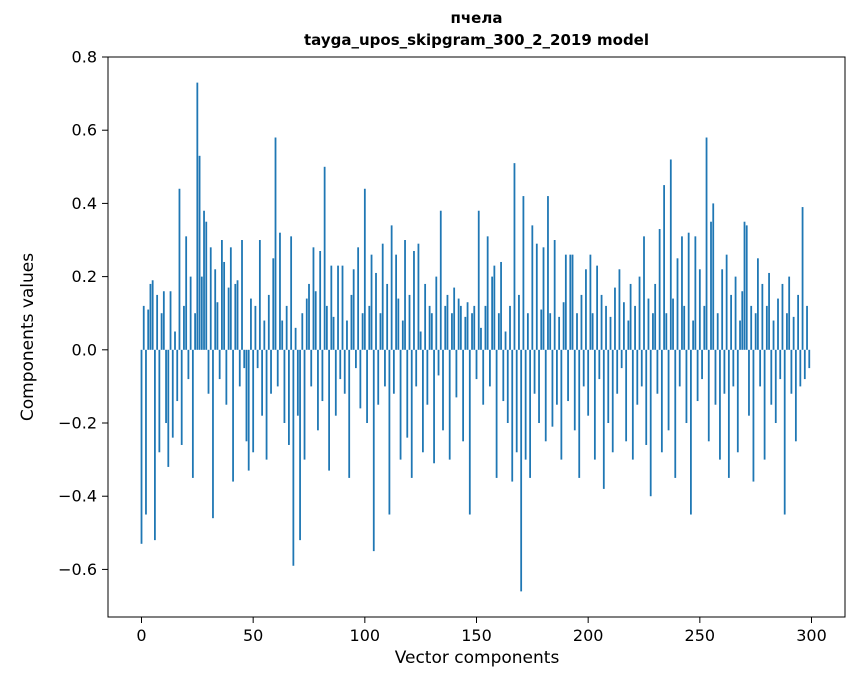  Describe the element at coordinates (77, 569) in the screenshot. I see `y-tick-label: −0.6` at that location.